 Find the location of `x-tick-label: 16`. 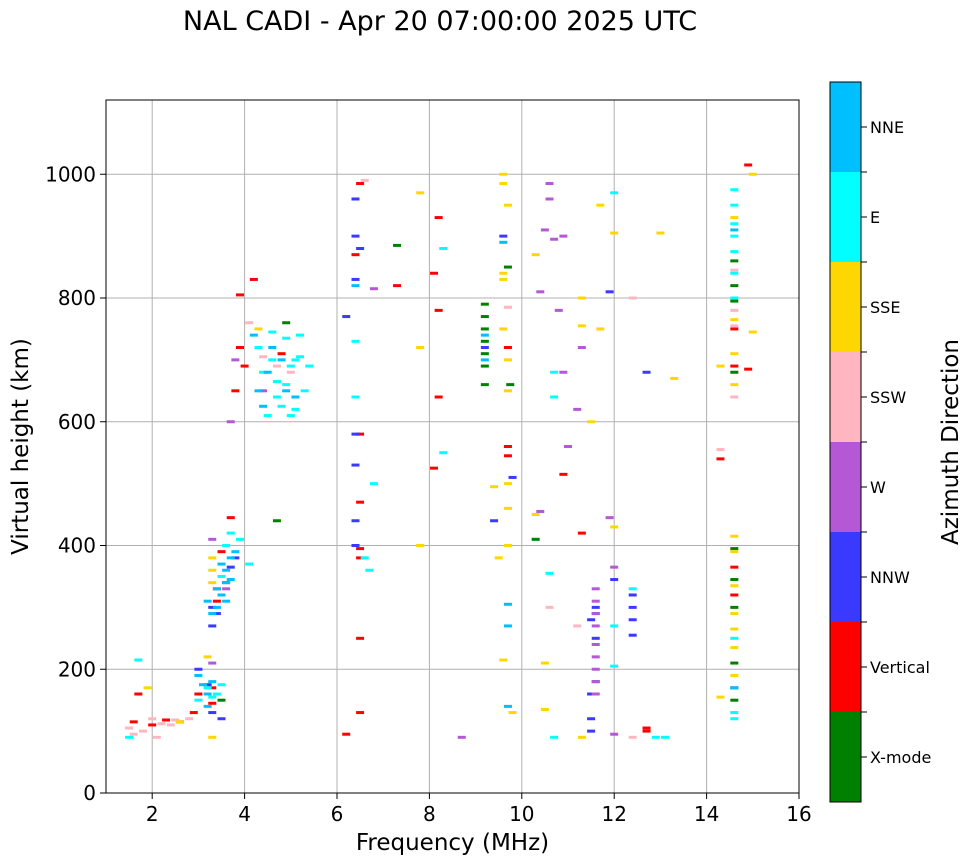

x-tick-label: 16 is located at coordinates (798, 814).